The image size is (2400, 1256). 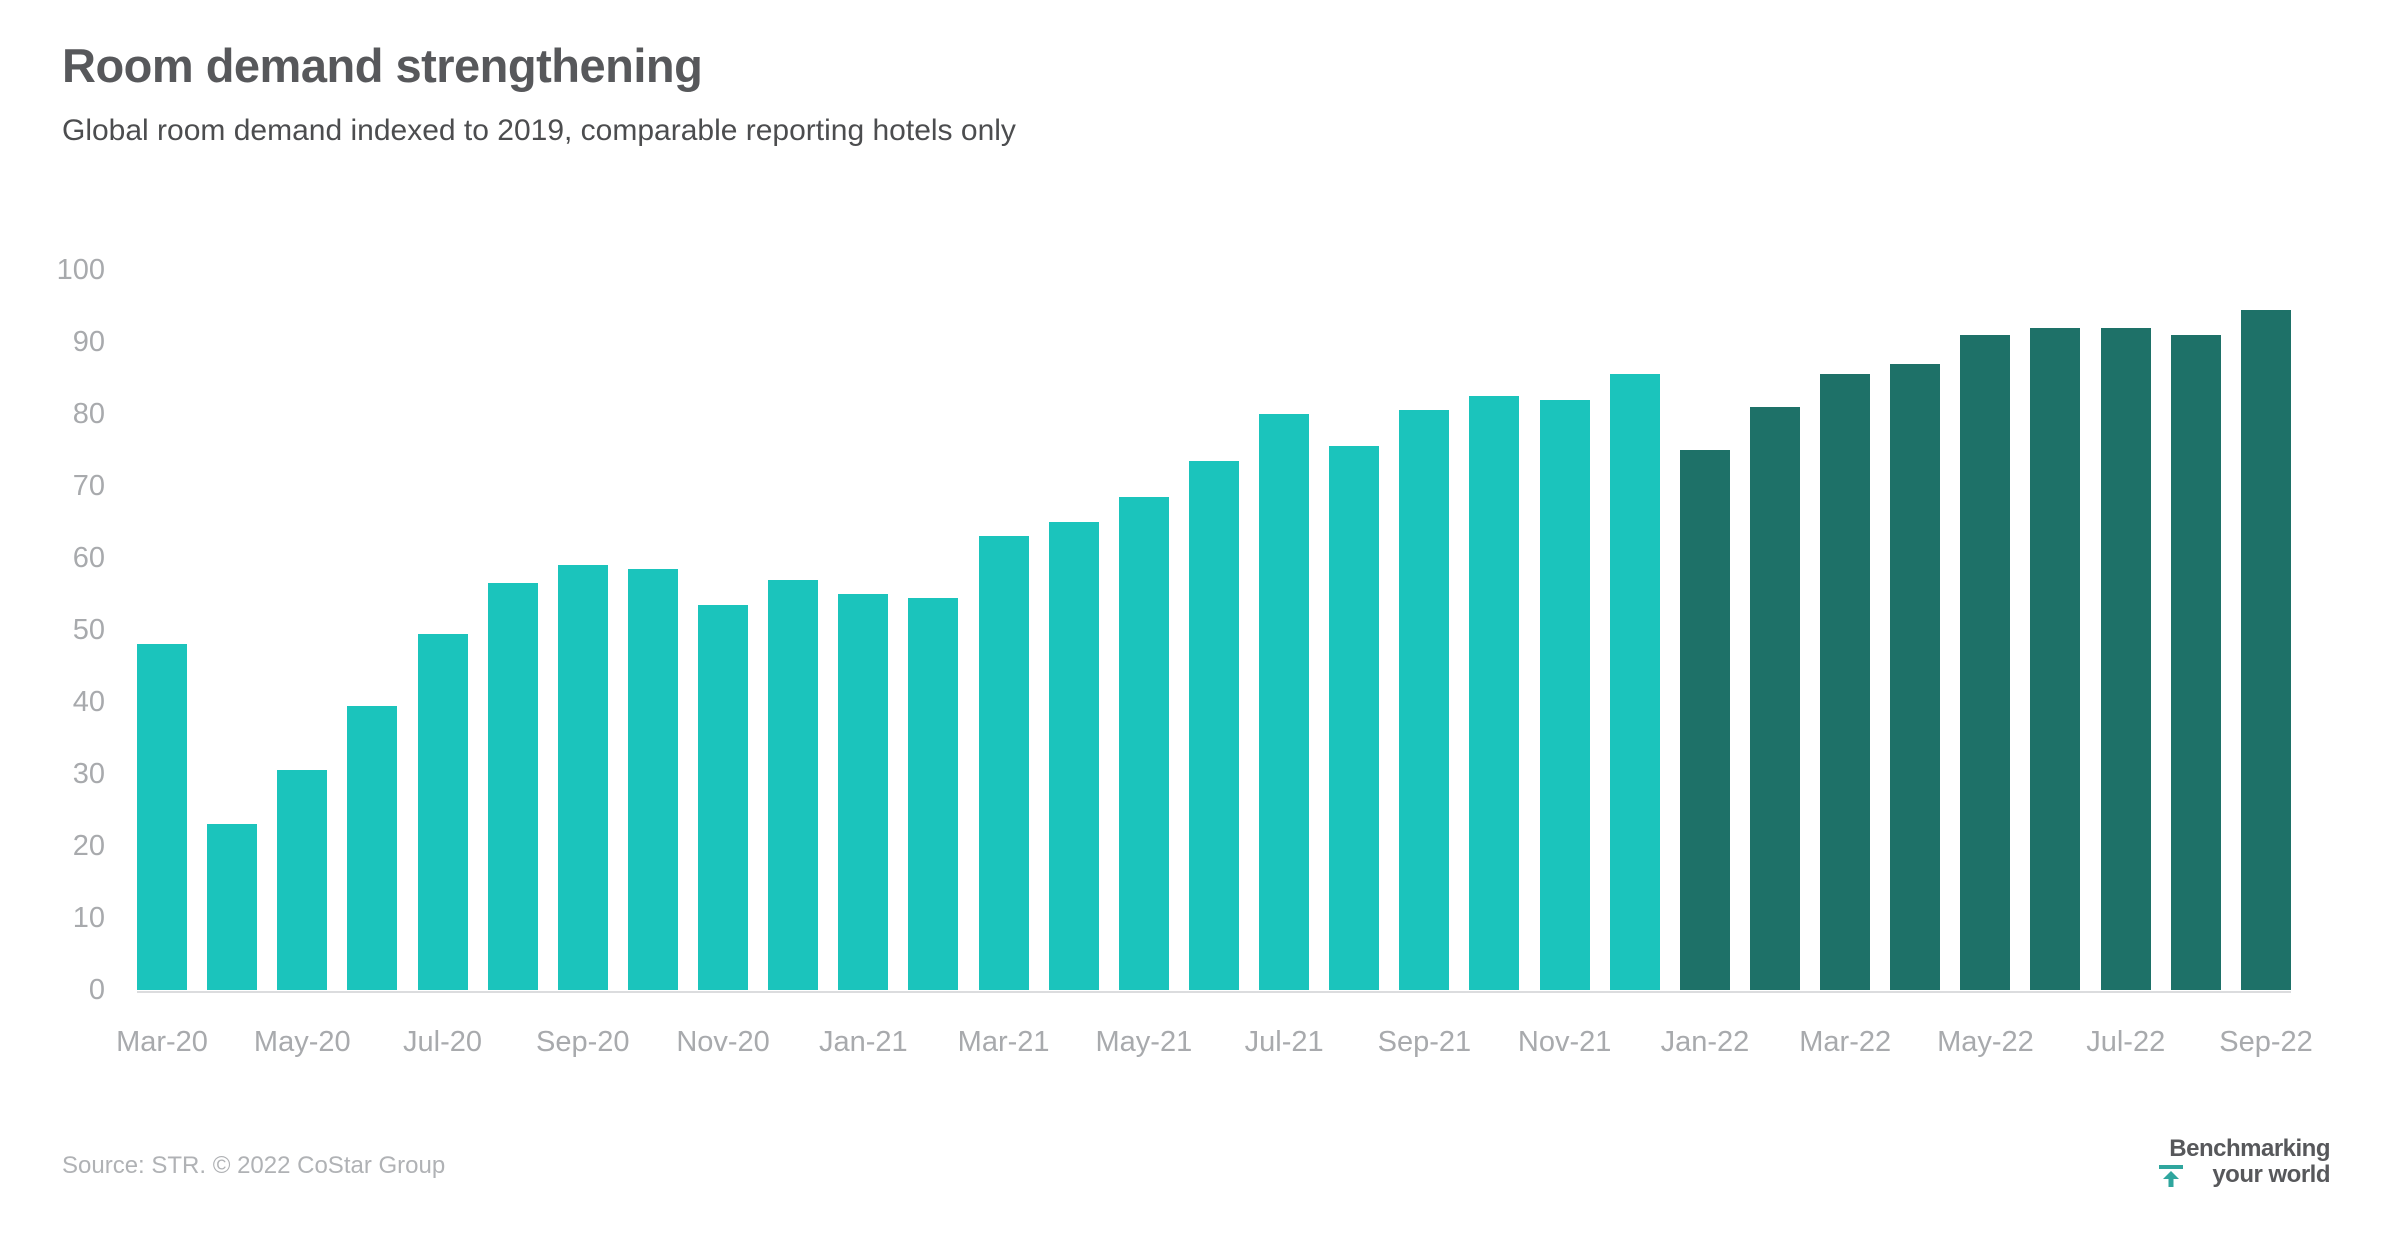 I want to click on x-tick-label-mar-20: Mar-20, so click(x=162, y=1042).